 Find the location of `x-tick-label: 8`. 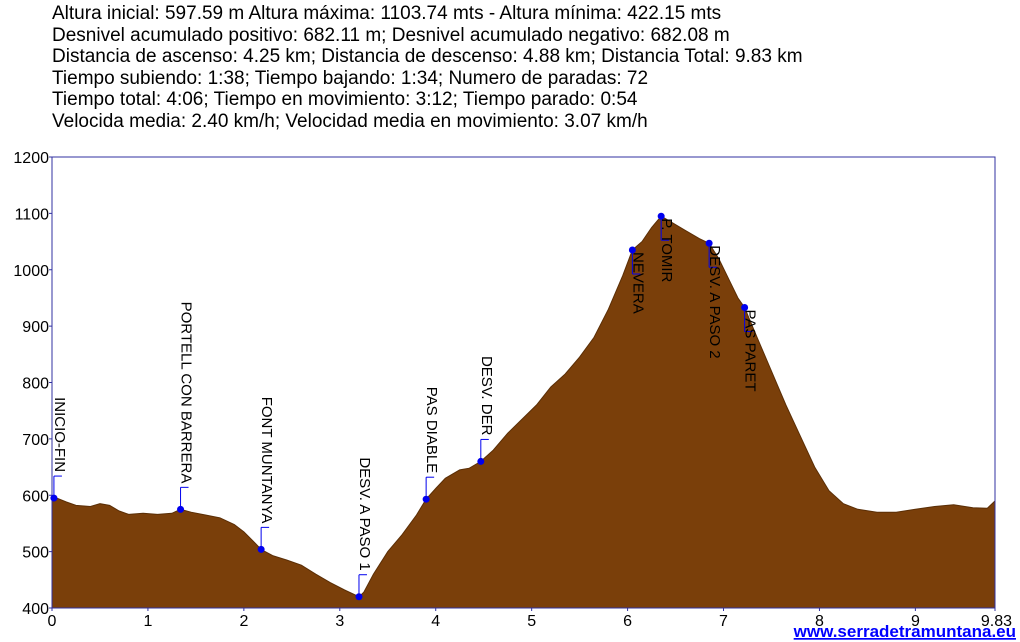

x-tick-label: 8 is located at coordinates (819, 621).